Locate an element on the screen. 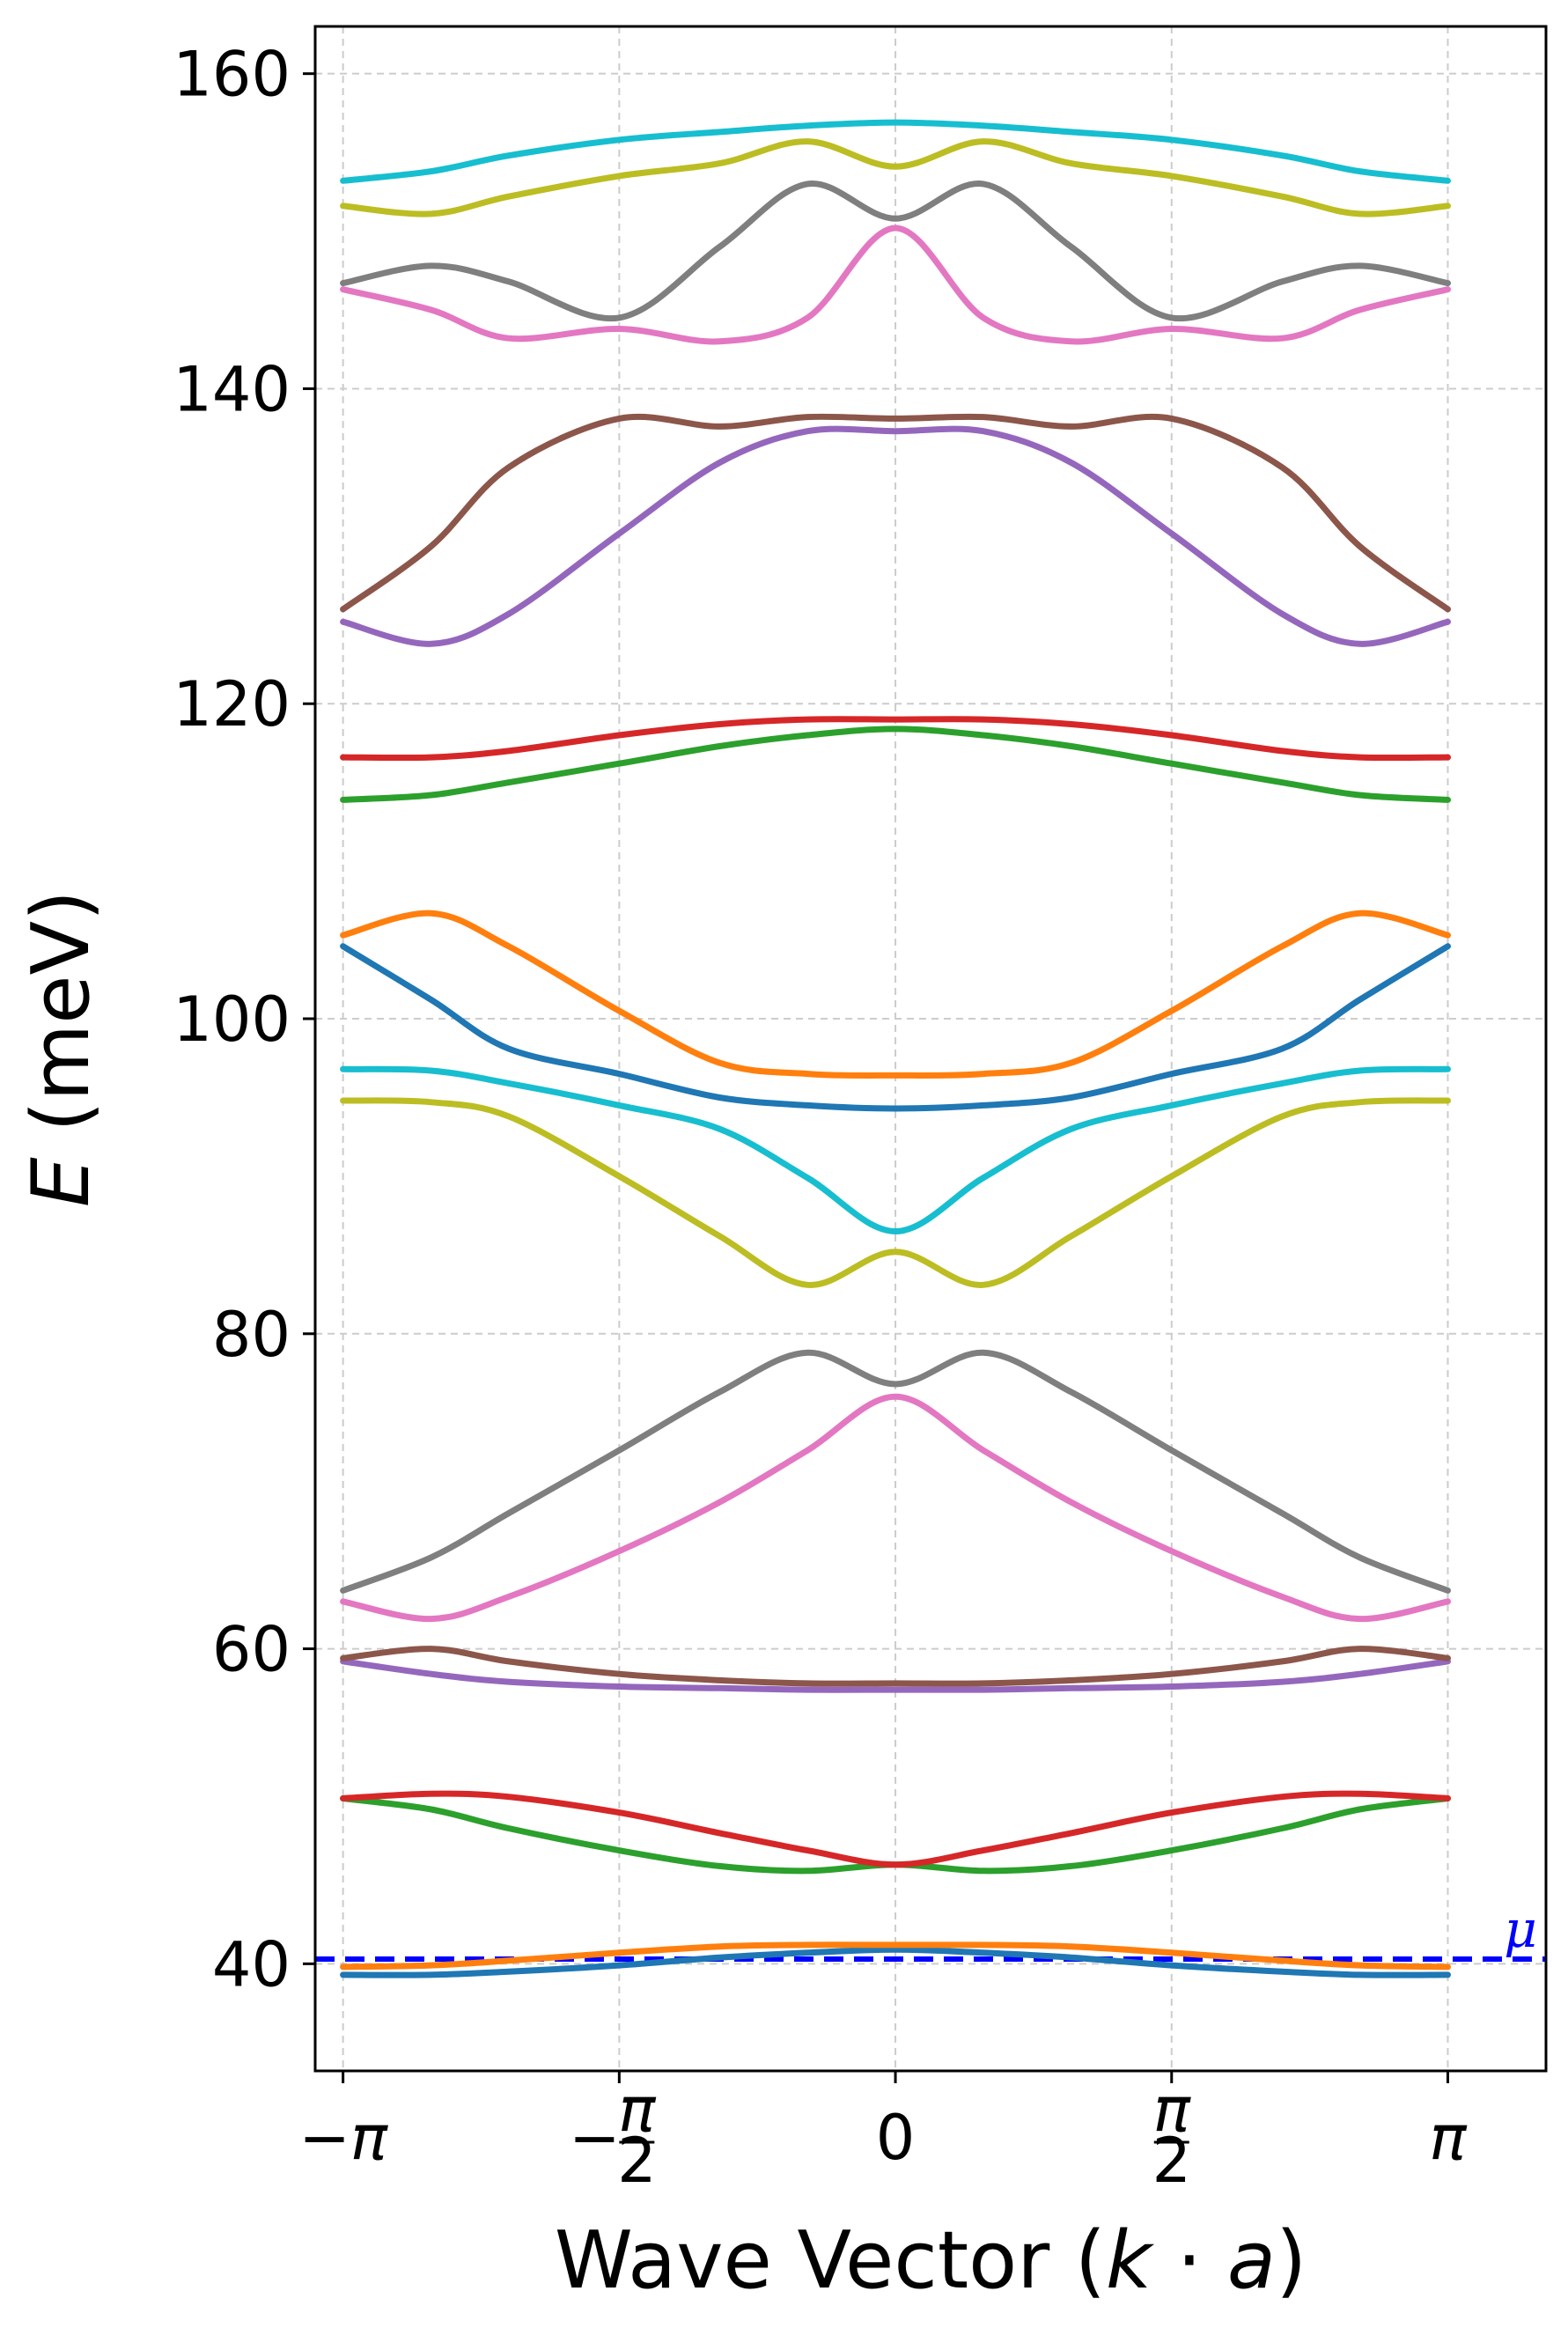  band-3-line is located at coordinates (895, 1835).